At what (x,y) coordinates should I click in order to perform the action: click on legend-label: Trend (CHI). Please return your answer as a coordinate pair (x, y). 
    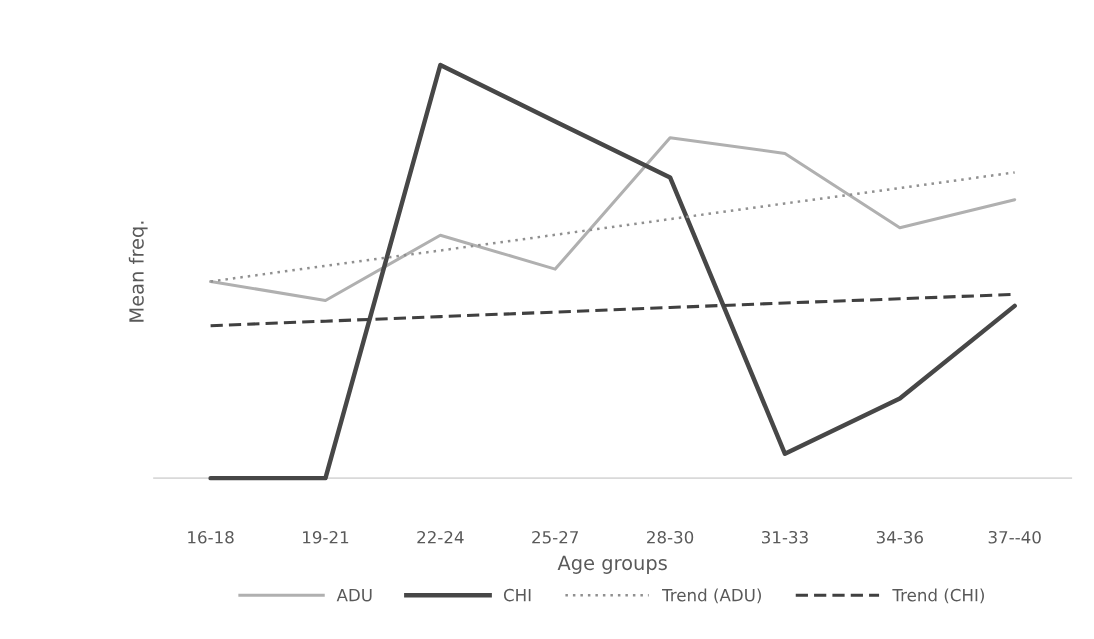
    Looking at the image, I should click on (938, 596).